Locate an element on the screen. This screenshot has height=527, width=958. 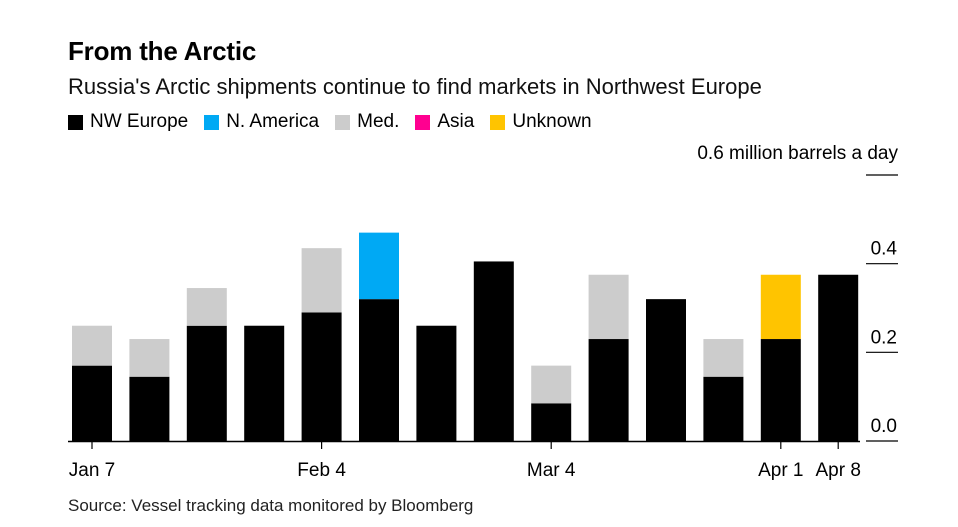
x-tick-label-feb-4: Feb 4 is located at coordinates (321, 470).